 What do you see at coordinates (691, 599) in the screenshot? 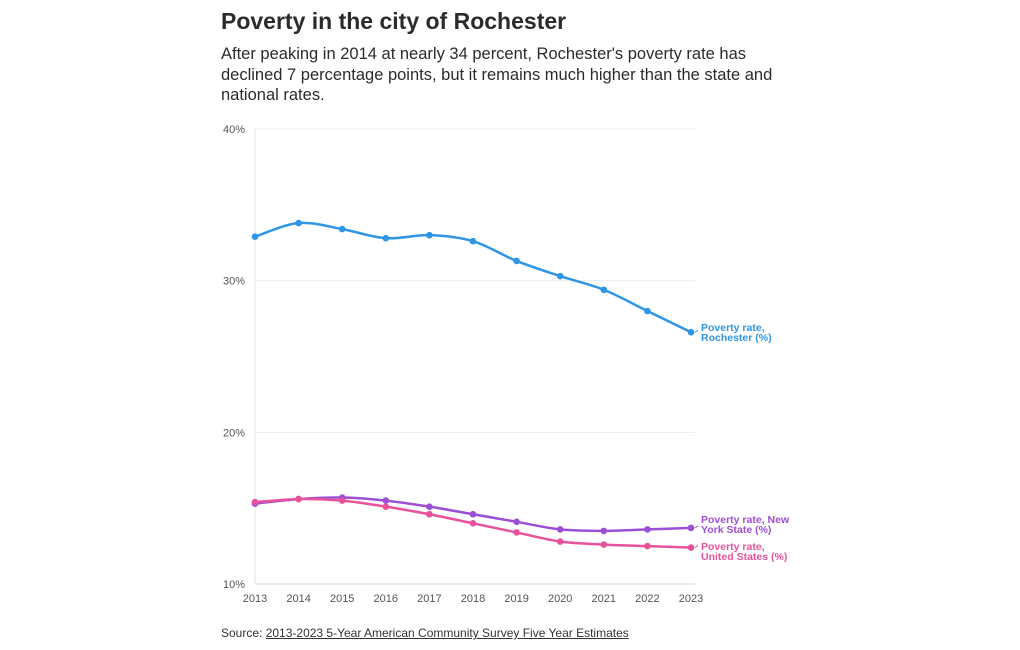
I see `x-tick-label: 2023` at bounding box center [691, 599].